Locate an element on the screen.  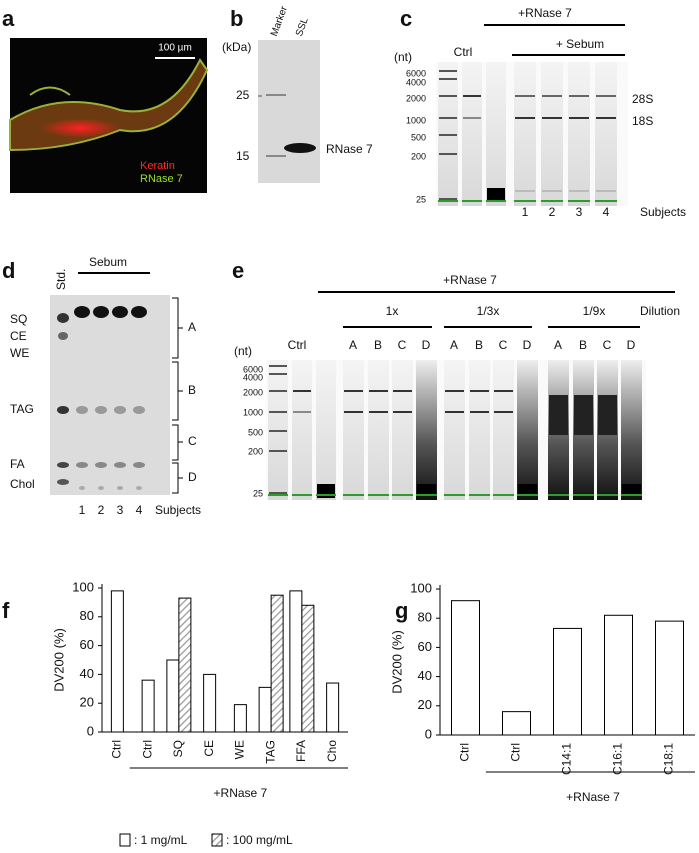
marker-label: 4000 is located at coordinates (416, 82).